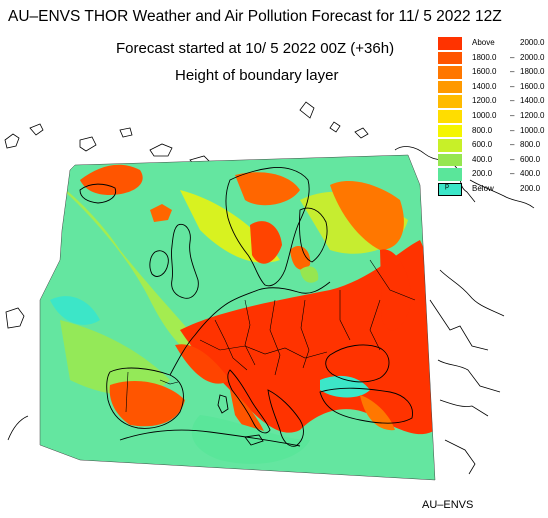  What do you see at coordinates (506, 144) in the screenshot?
I see `legend-label: 600.0 –800.0` at bounding box center [506, 144].